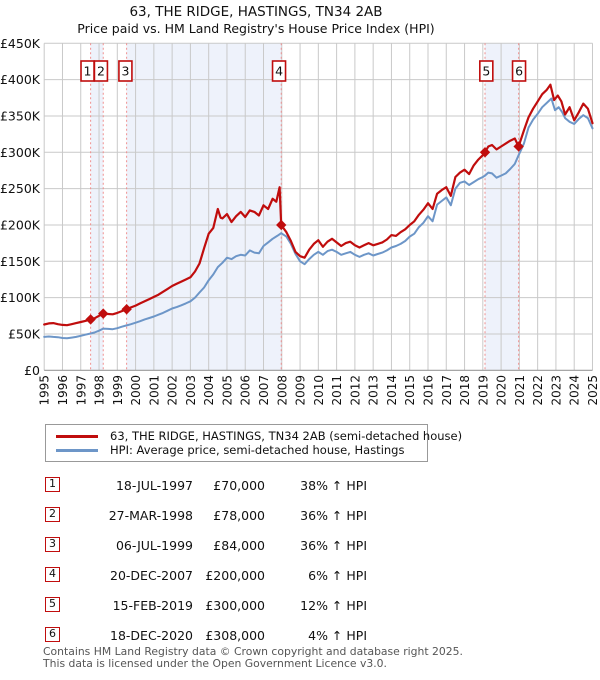  What do you see at coordinates (52, 514) in the screenshot?
I see `sale-number-badge: 2` at bounding box center [52, 514].